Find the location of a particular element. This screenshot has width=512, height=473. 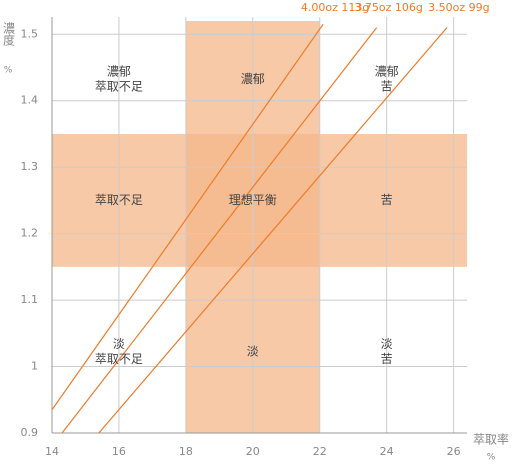

x-tick-label: 16 is located at coordinates (119, 451).